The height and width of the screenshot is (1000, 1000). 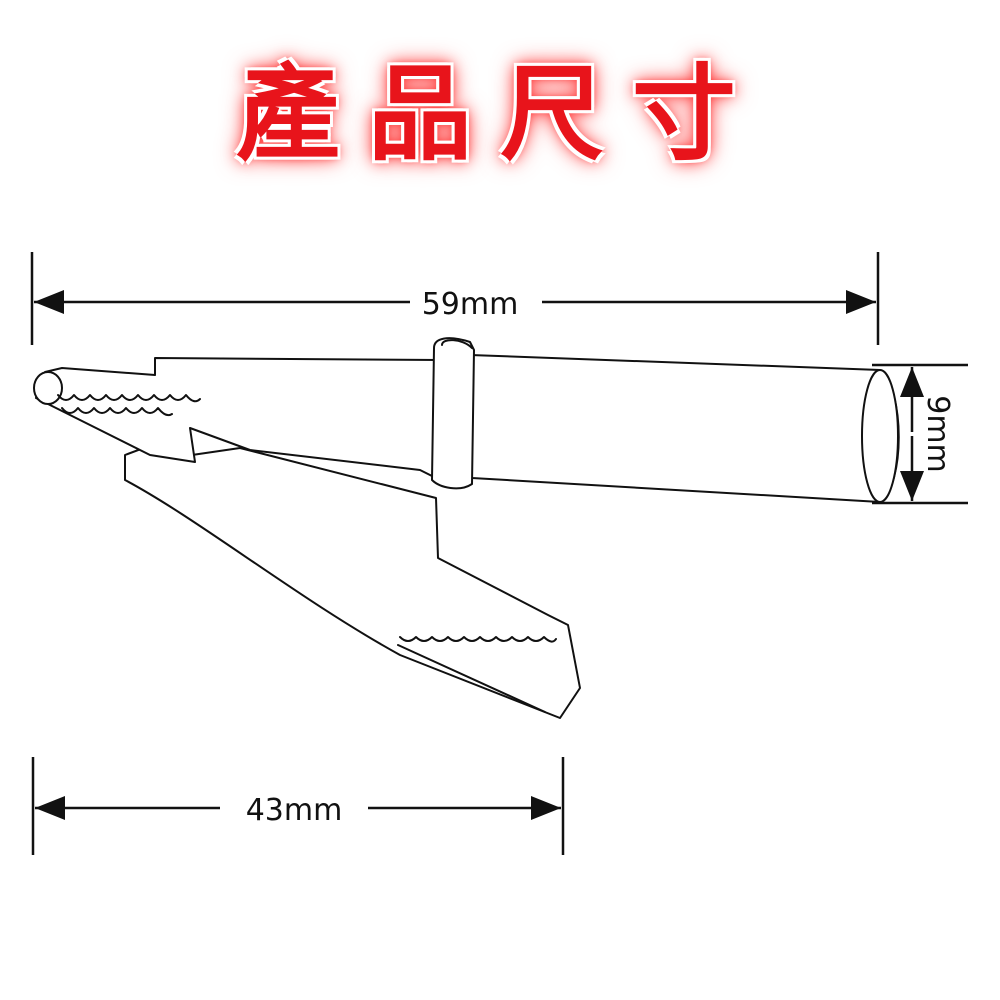 I want to click on jaw-length-dimension: 43mm, so click(x=298, y=806).